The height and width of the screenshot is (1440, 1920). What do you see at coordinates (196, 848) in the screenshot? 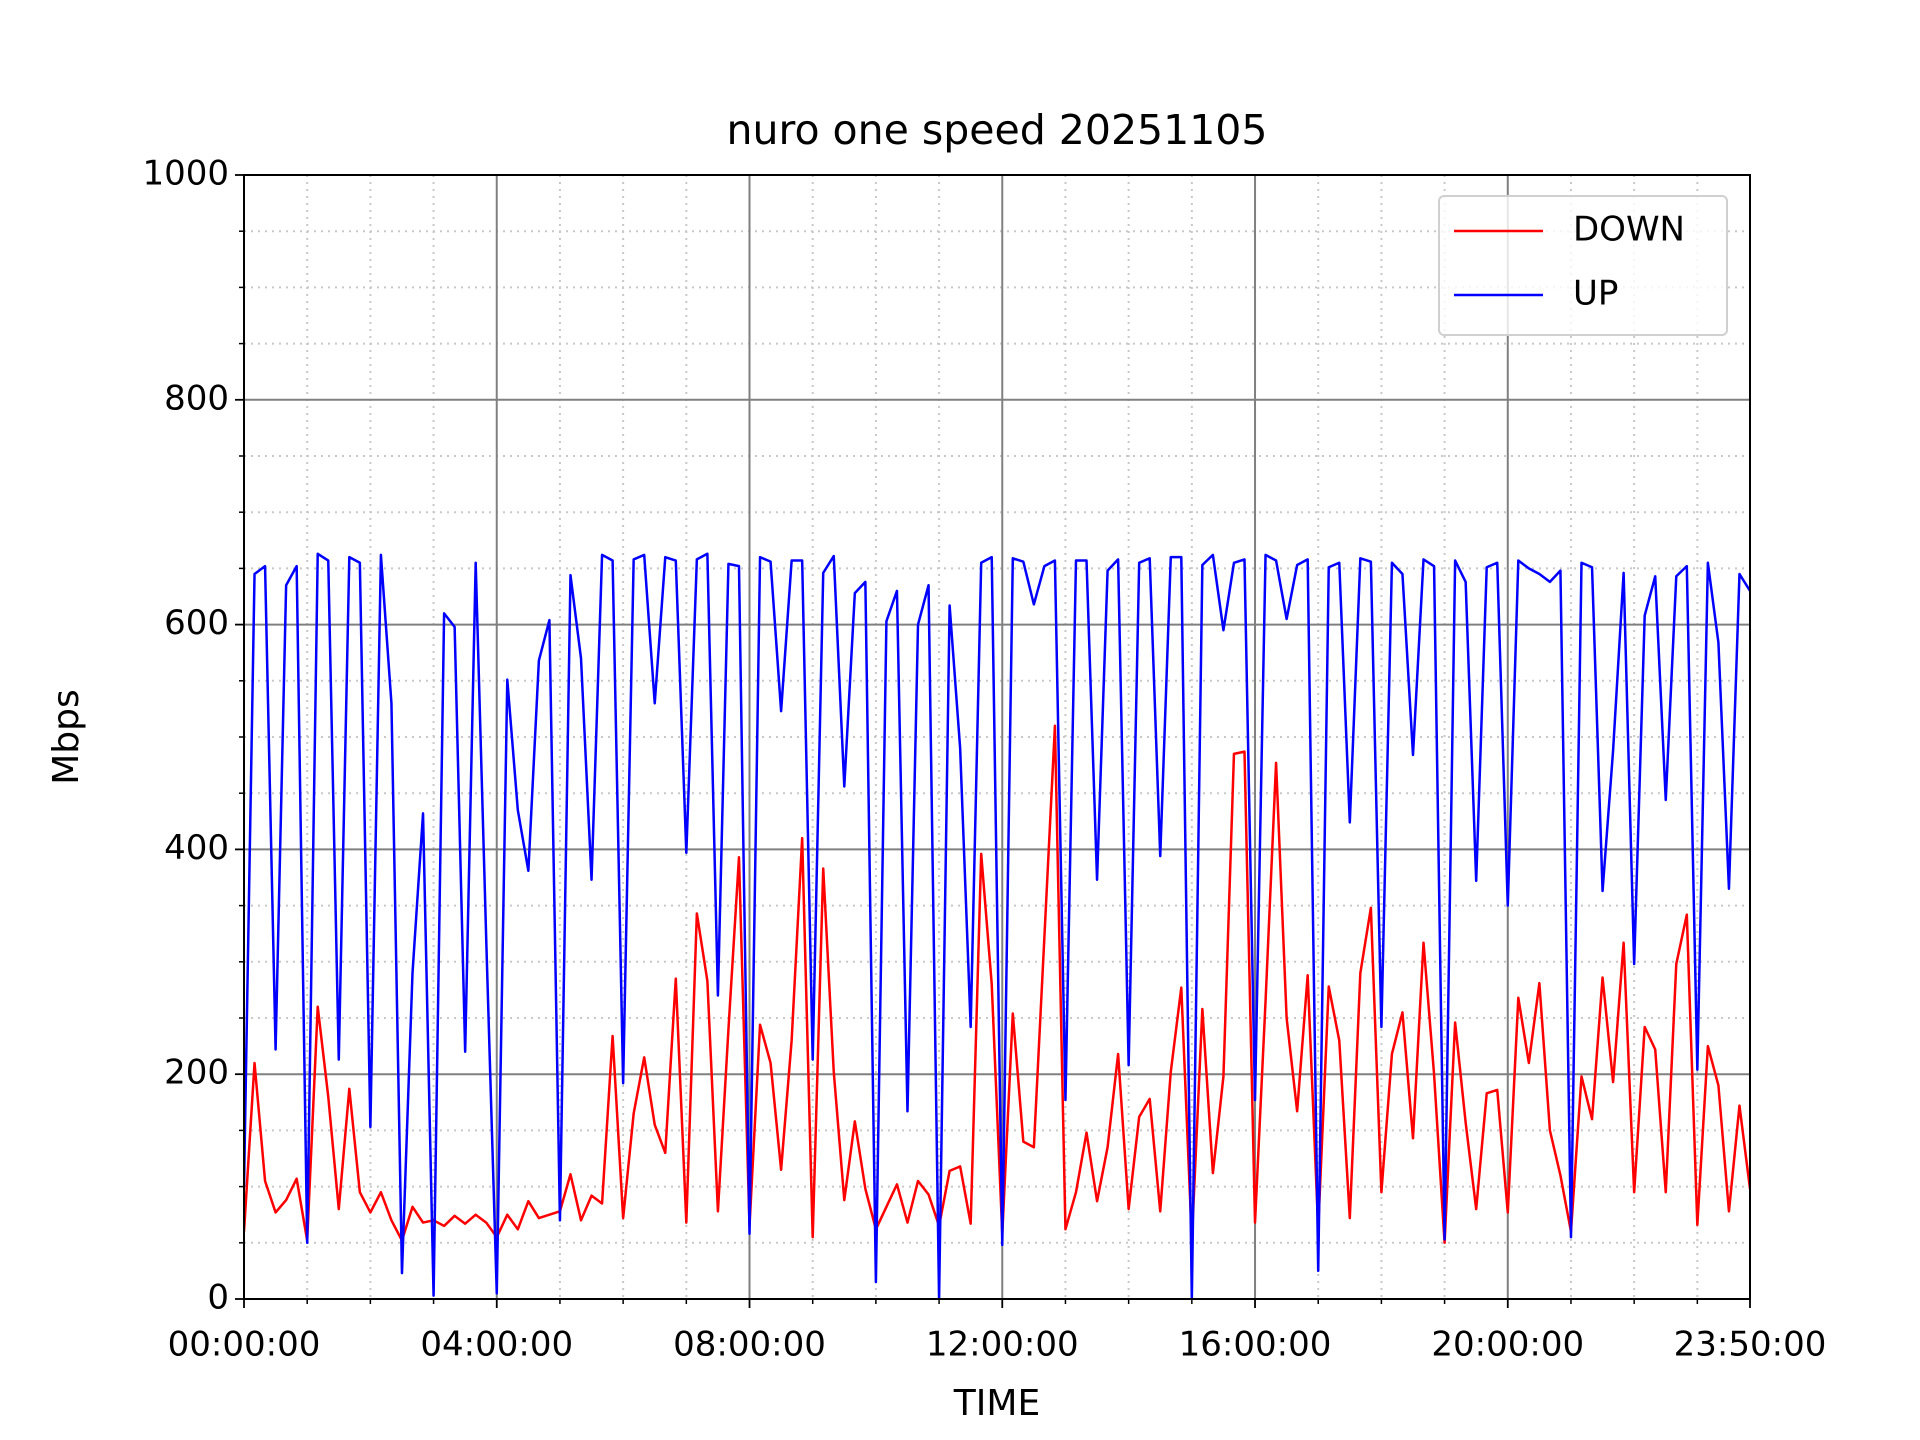
I see `y-tick-label: 400` at bounding box center [196, 848].